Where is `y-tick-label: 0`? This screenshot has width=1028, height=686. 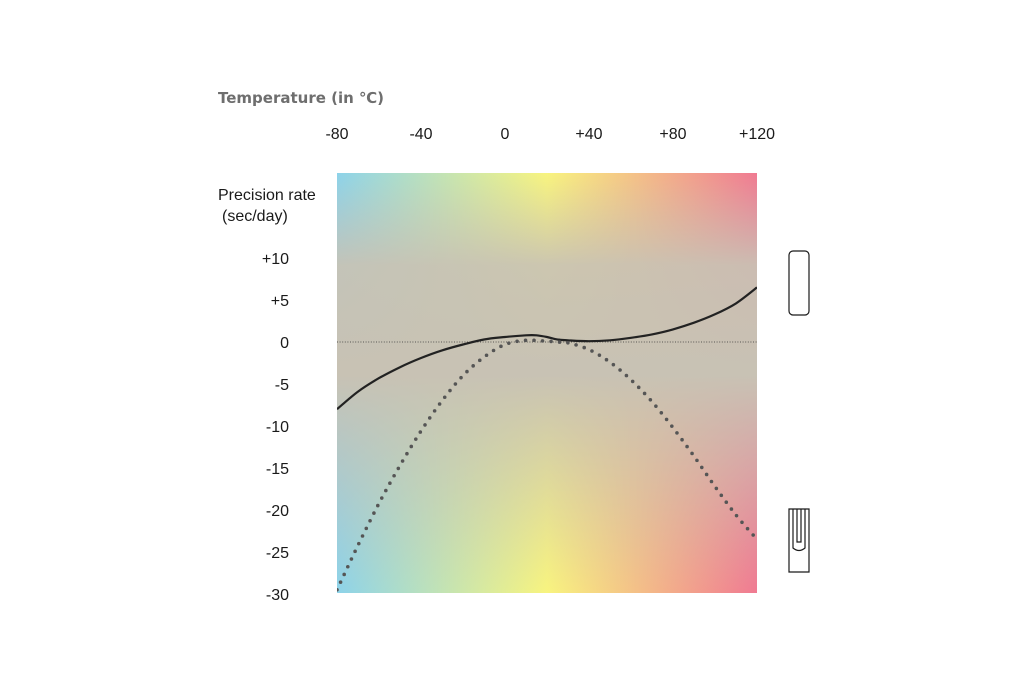 y-tick-label: 0 is located at coordinates (284, 343).